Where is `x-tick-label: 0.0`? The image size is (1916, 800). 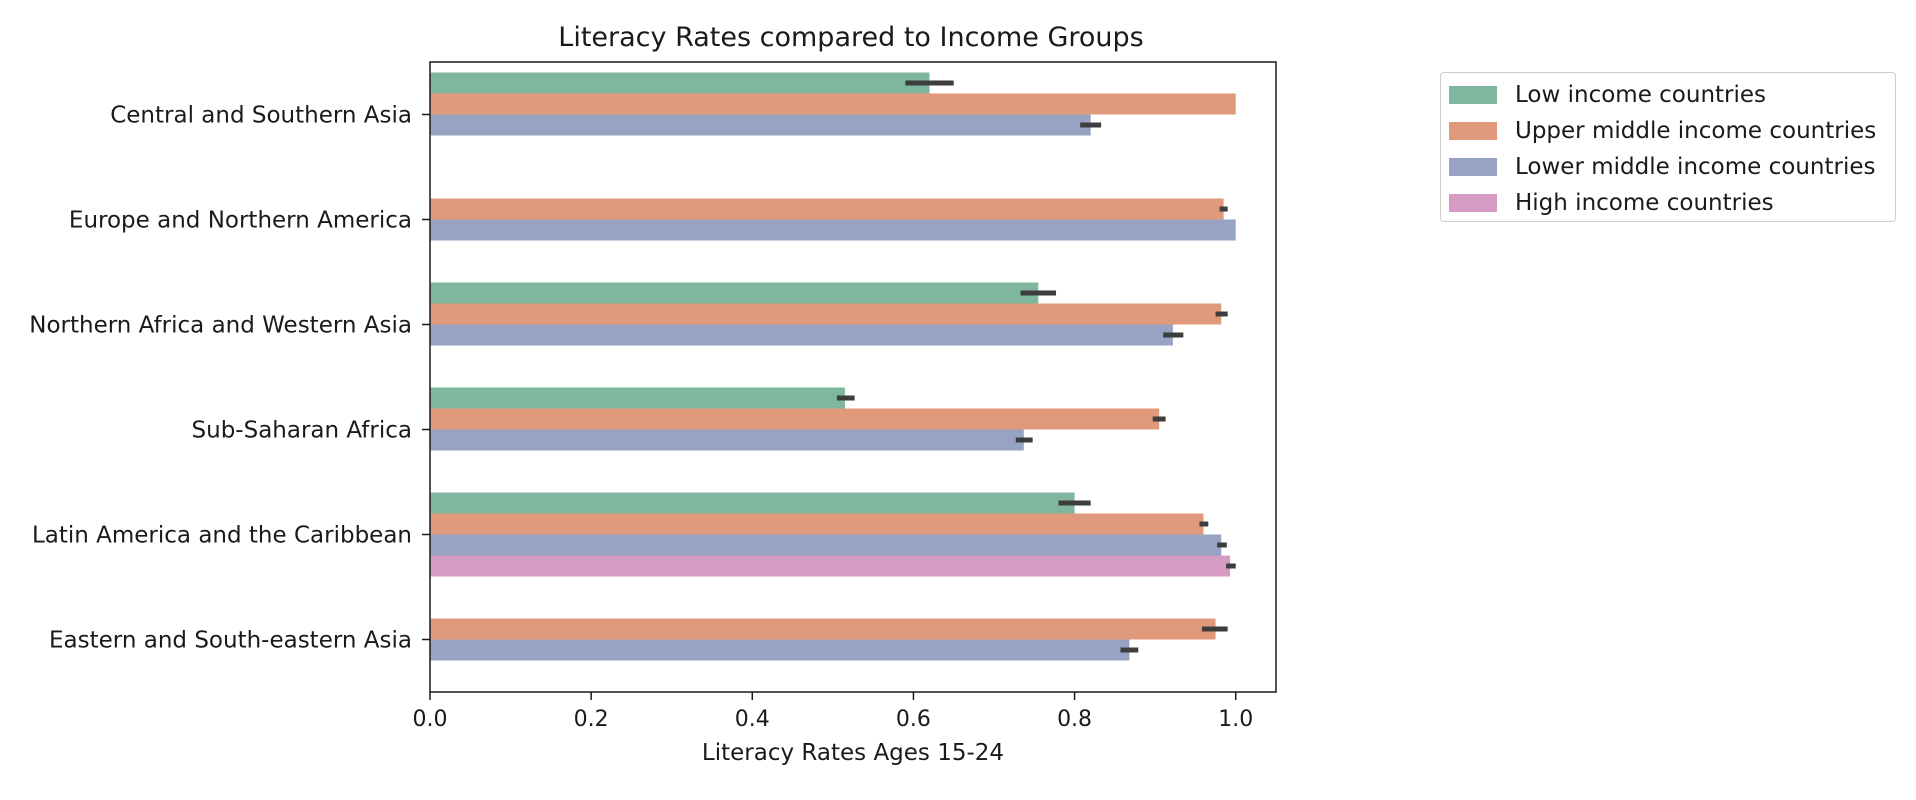
x-tick-label: 0.0 is located at coordinates (430, 719).